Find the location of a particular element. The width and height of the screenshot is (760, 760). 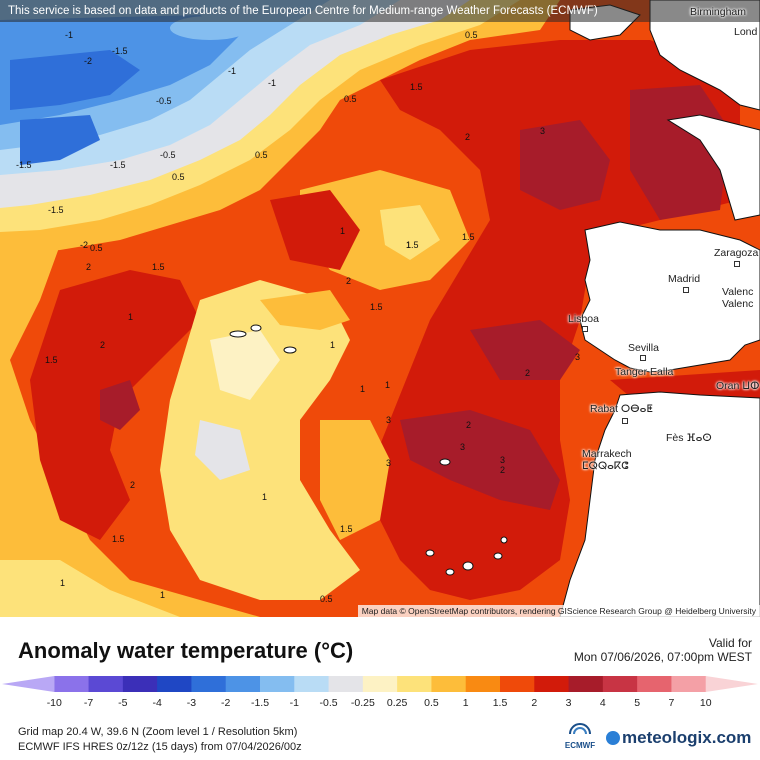

city-tanger: Tanger Ealla is located at coordinates (644, 372).